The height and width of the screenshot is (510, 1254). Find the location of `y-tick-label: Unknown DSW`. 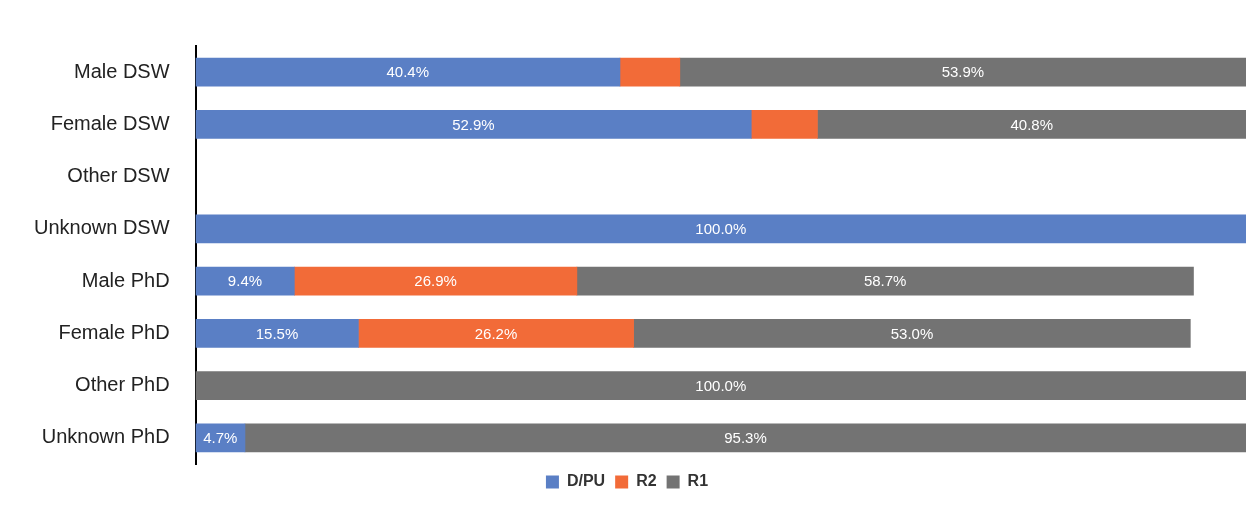

y-tick-label: Unknown DSW is located at coordinates (101, 227).